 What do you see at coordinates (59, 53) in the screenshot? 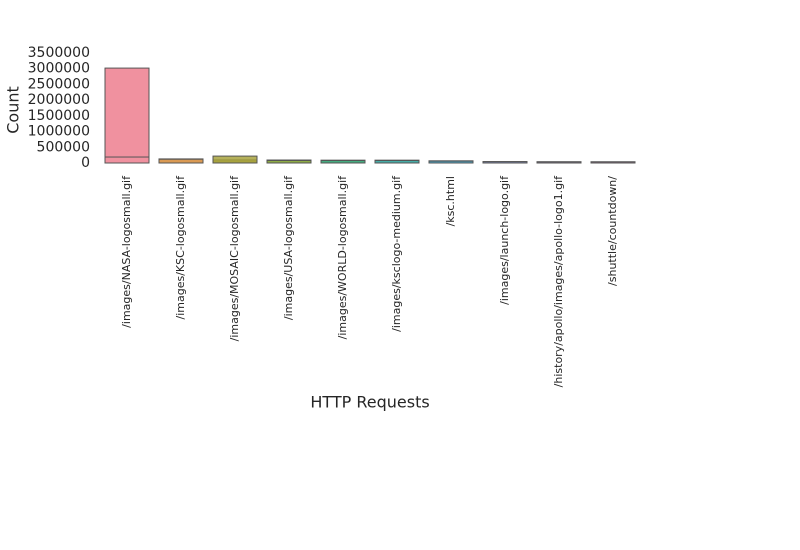
I see `y-tick-label: 3500000` at bounding box center [59, 53].